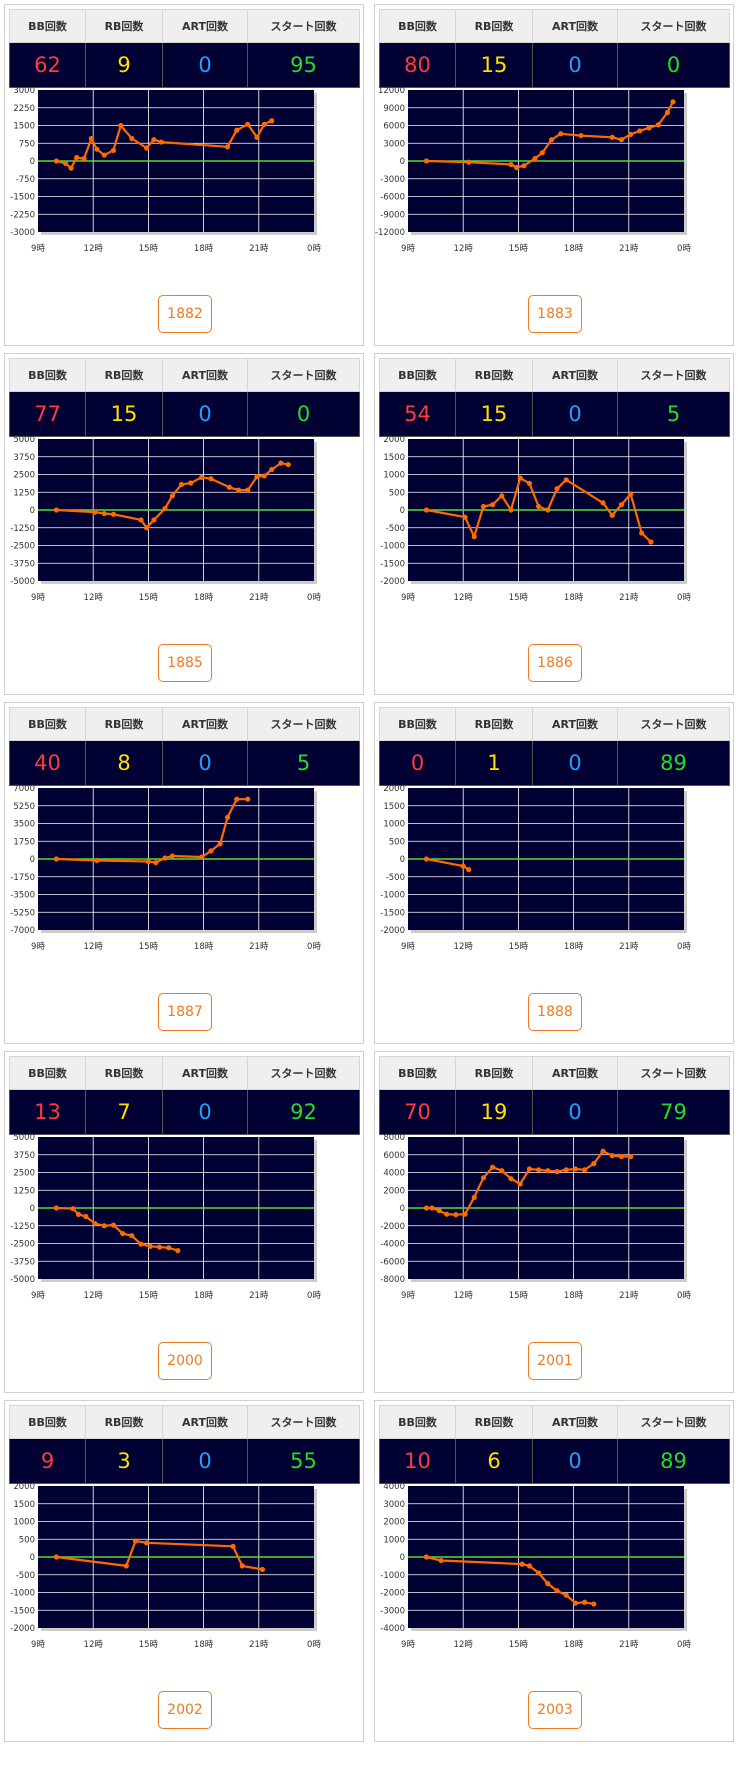  What do you see at coordinates (555, 1012) in the screenshot?
I see `machine-number-button: 1888` at bounding box center [555, 1012].